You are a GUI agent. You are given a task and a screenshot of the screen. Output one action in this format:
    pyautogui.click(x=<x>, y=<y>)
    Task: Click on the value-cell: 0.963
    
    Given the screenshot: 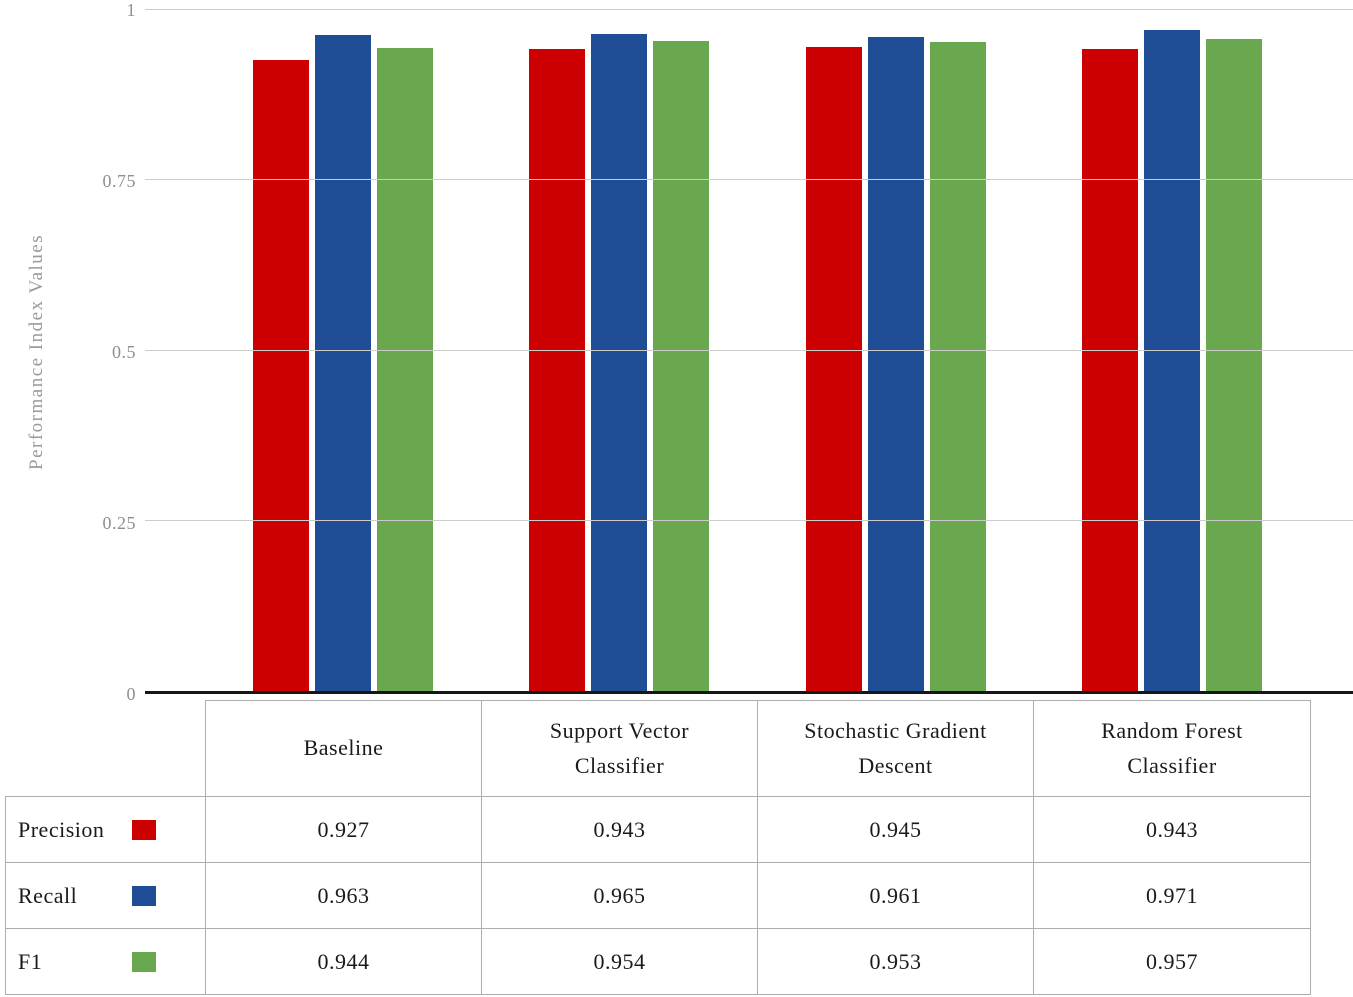 What is the action you would take?
    pyautogui.click(x=343, y=895)
    